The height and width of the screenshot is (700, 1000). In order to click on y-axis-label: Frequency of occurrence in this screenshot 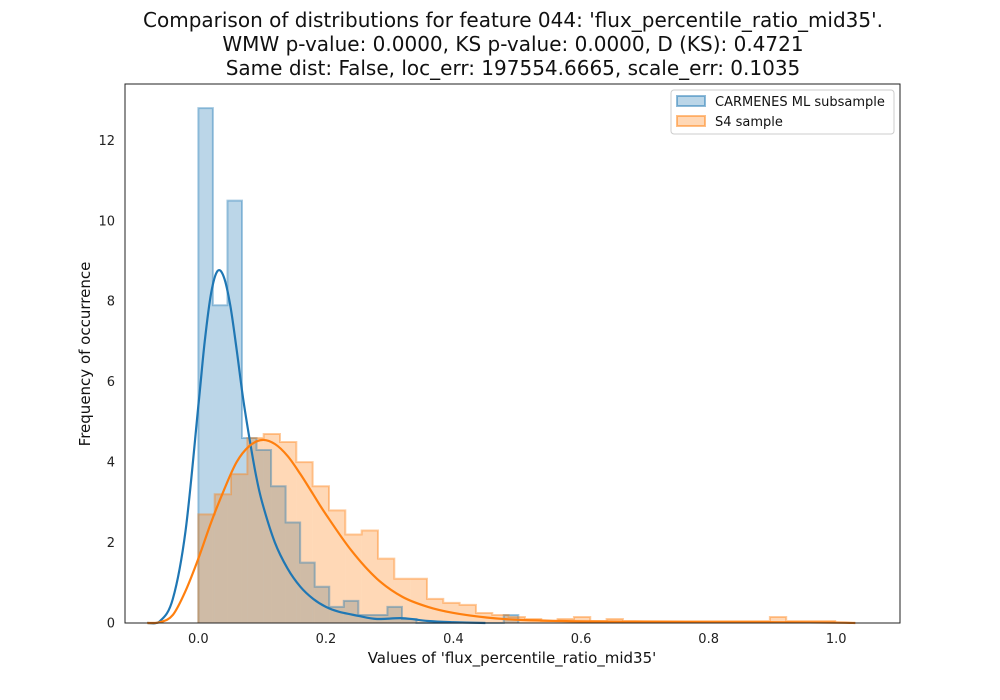, I will do `click(85, 354)`.